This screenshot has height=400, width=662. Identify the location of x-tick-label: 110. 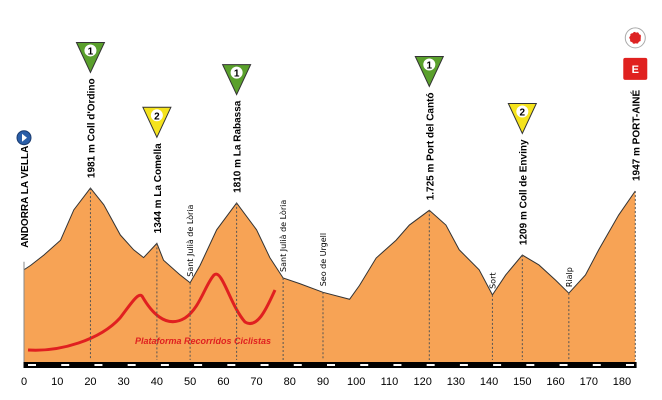
(390, 382).